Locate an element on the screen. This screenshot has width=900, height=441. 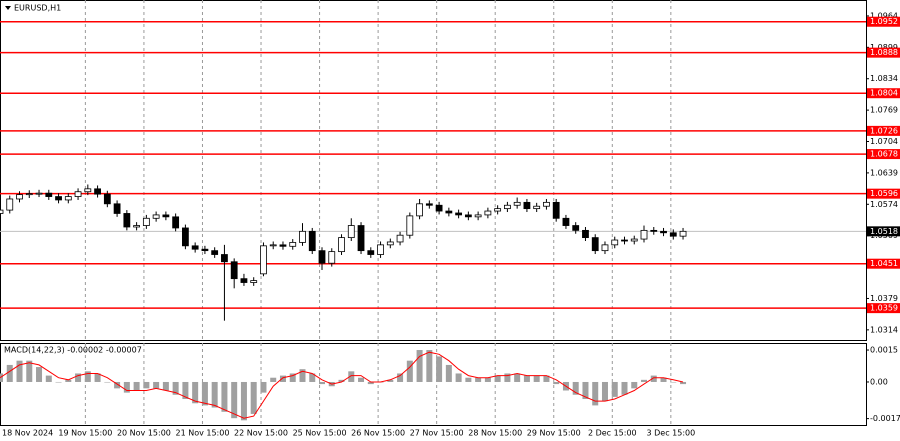
current-price-label: 1.0518 is located at coordinates (884, 231).